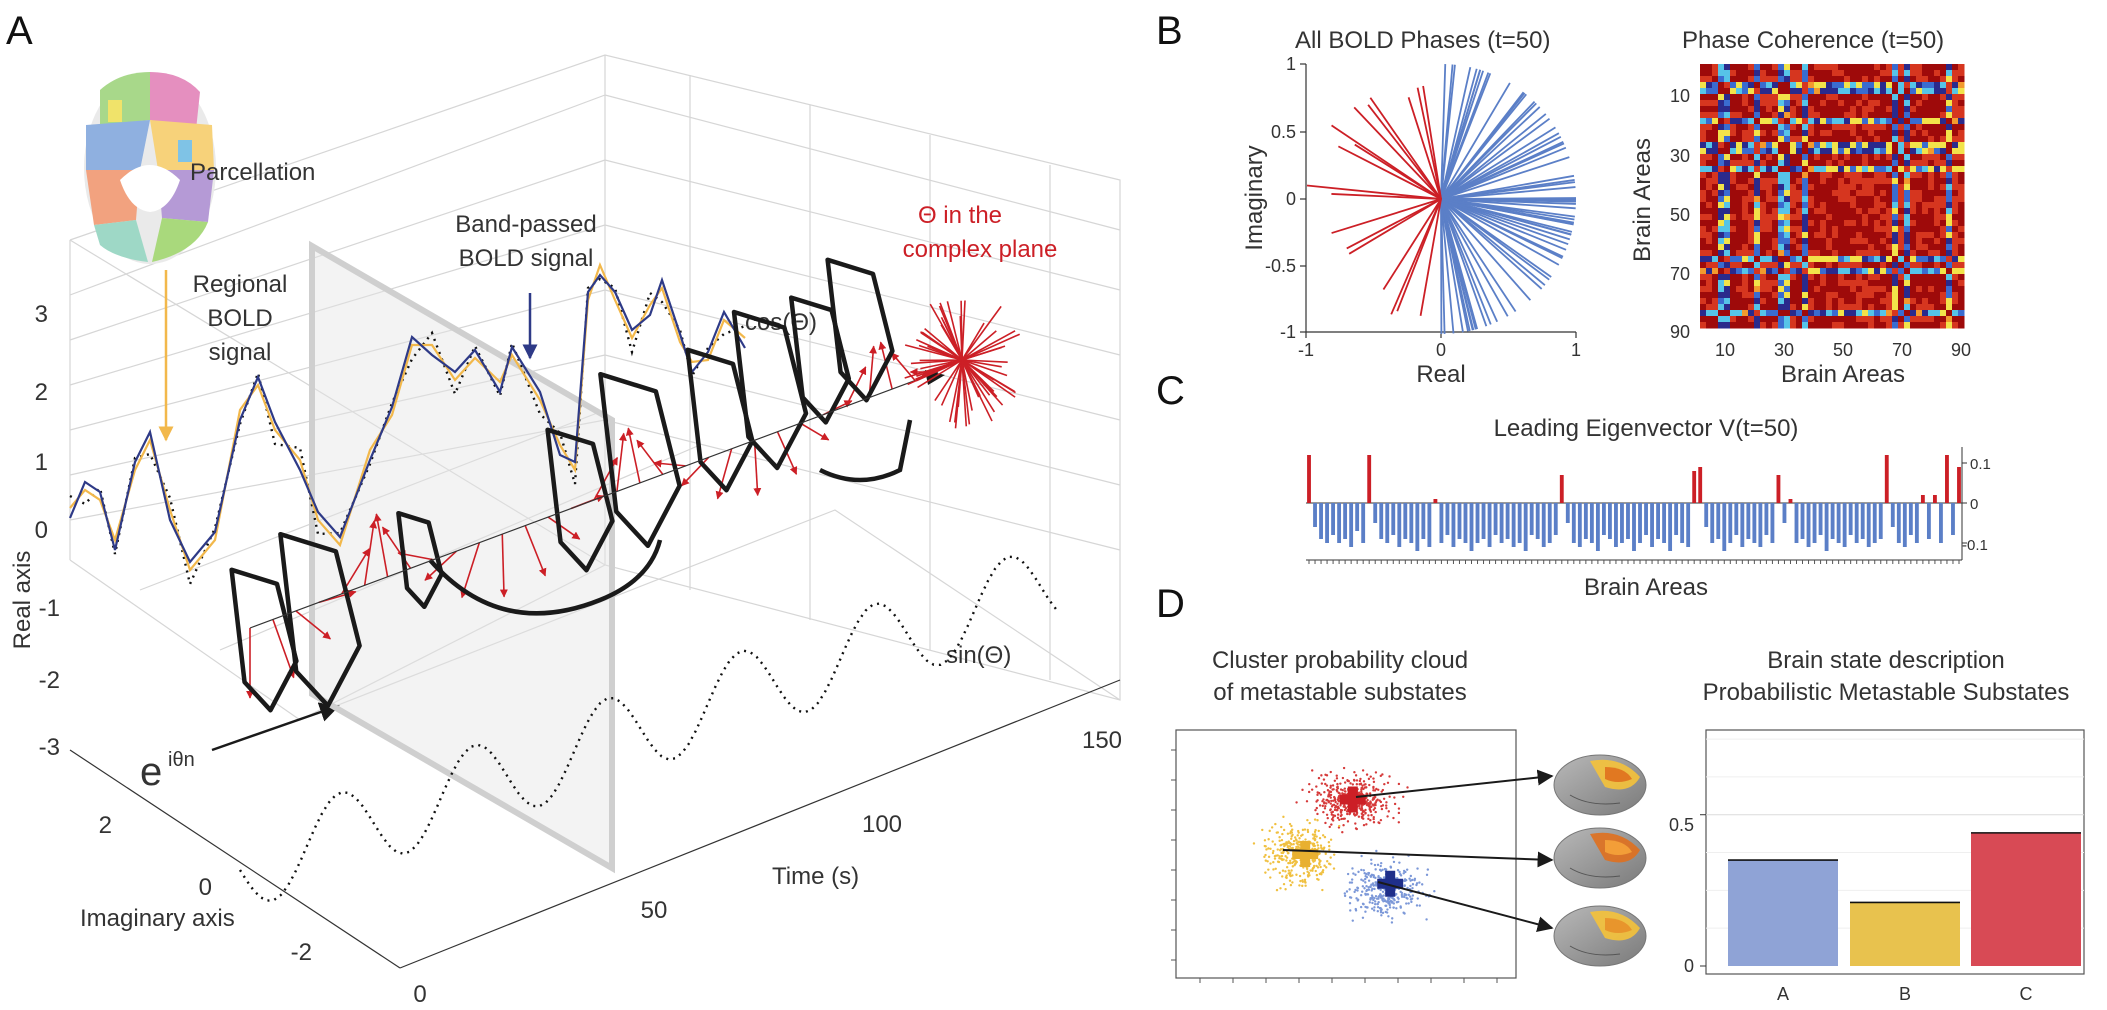 The height and width of the screenshot is (1010, 2107). What do you see at coordinates (2026, 994) in the screenshot?
I see `substate-bar-label-C: C` at bounding box center [2026, 994].